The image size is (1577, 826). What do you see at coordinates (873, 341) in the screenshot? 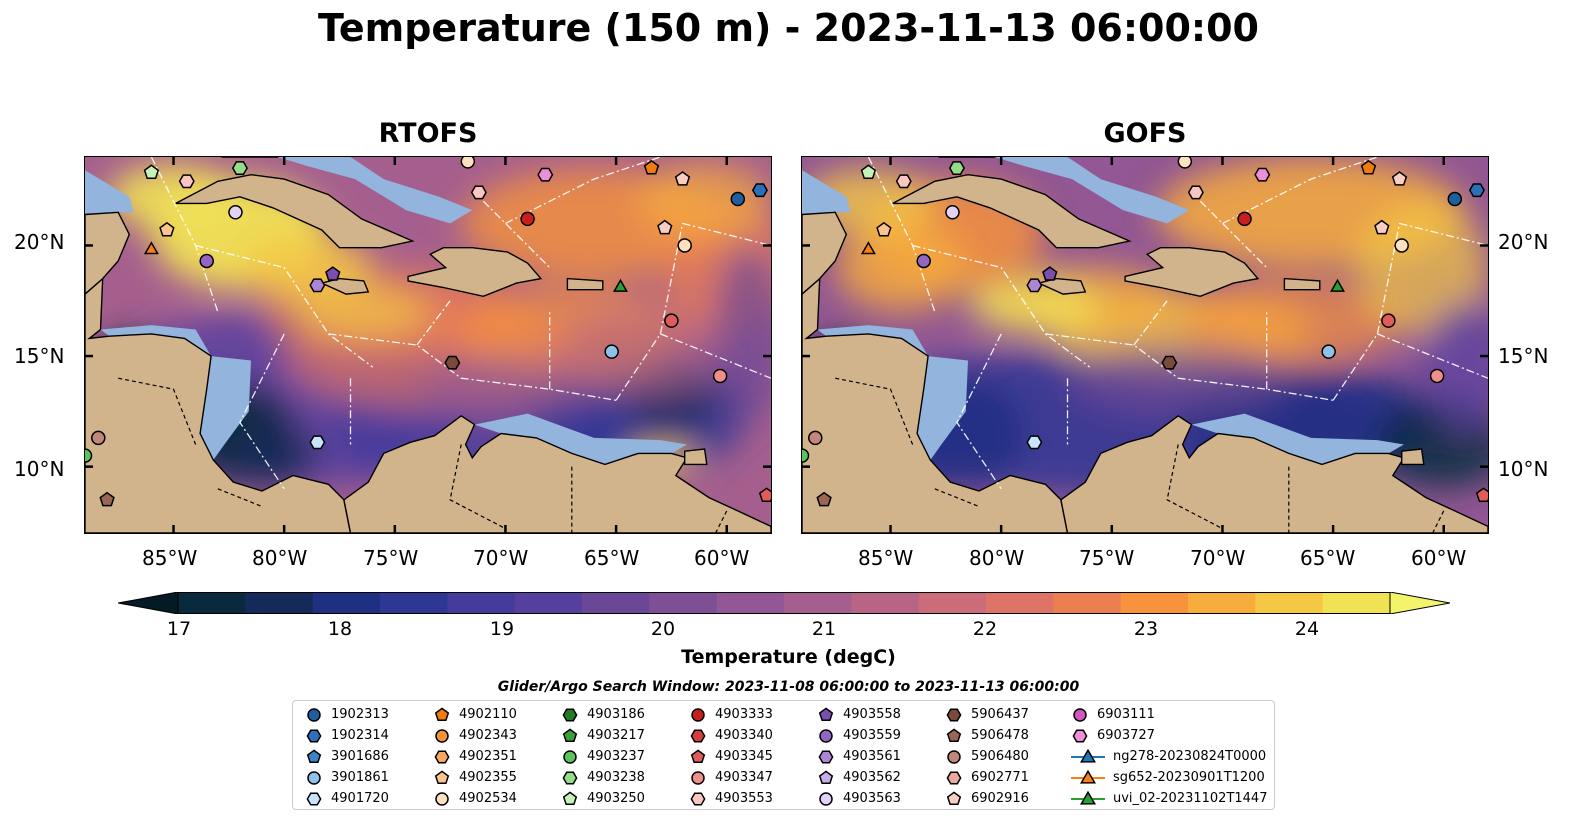
I see `shelf-honduras` at bounding box center [873, 341].